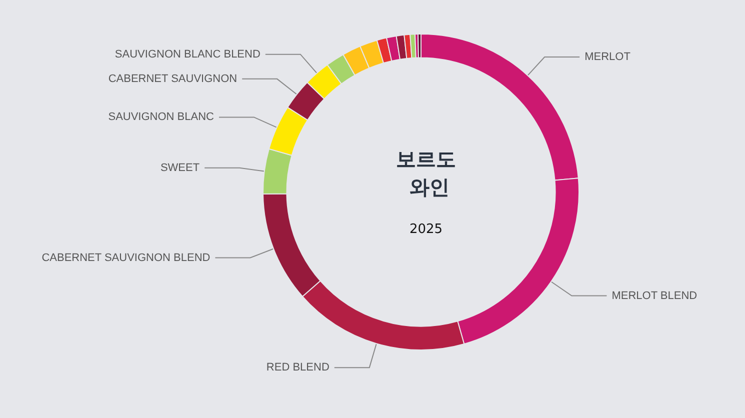 The height and width of the screenshot is (418, 745). I want to click on slice-label: MERLOT BLEND, so click(655, 296).